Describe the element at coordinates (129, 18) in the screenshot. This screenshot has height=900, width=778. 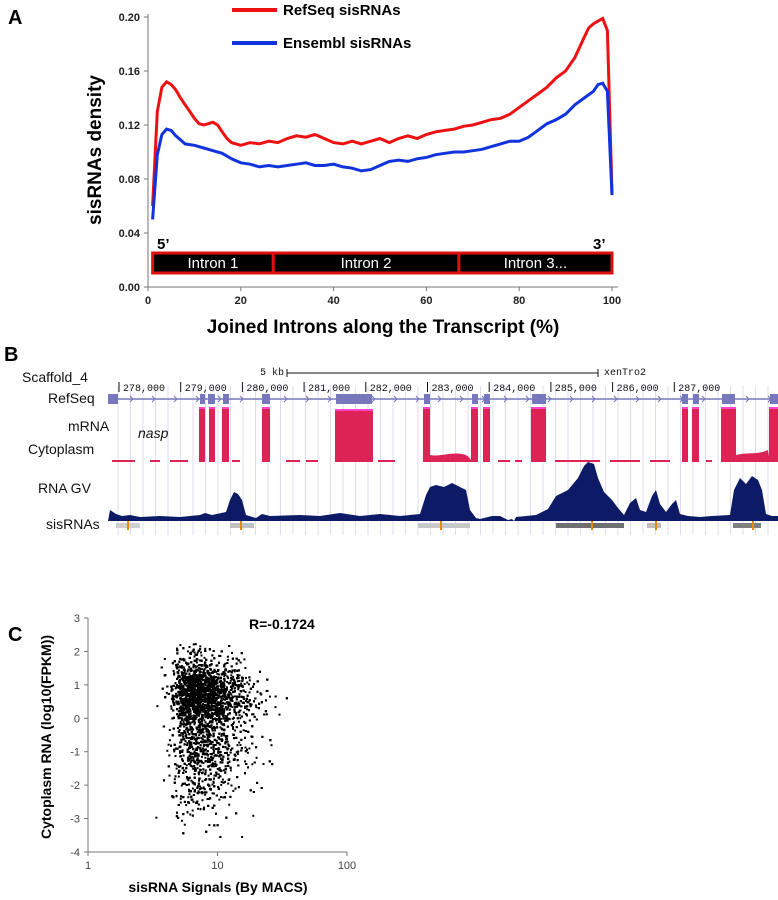
I see `y-tick-label: 0.20` at that location.